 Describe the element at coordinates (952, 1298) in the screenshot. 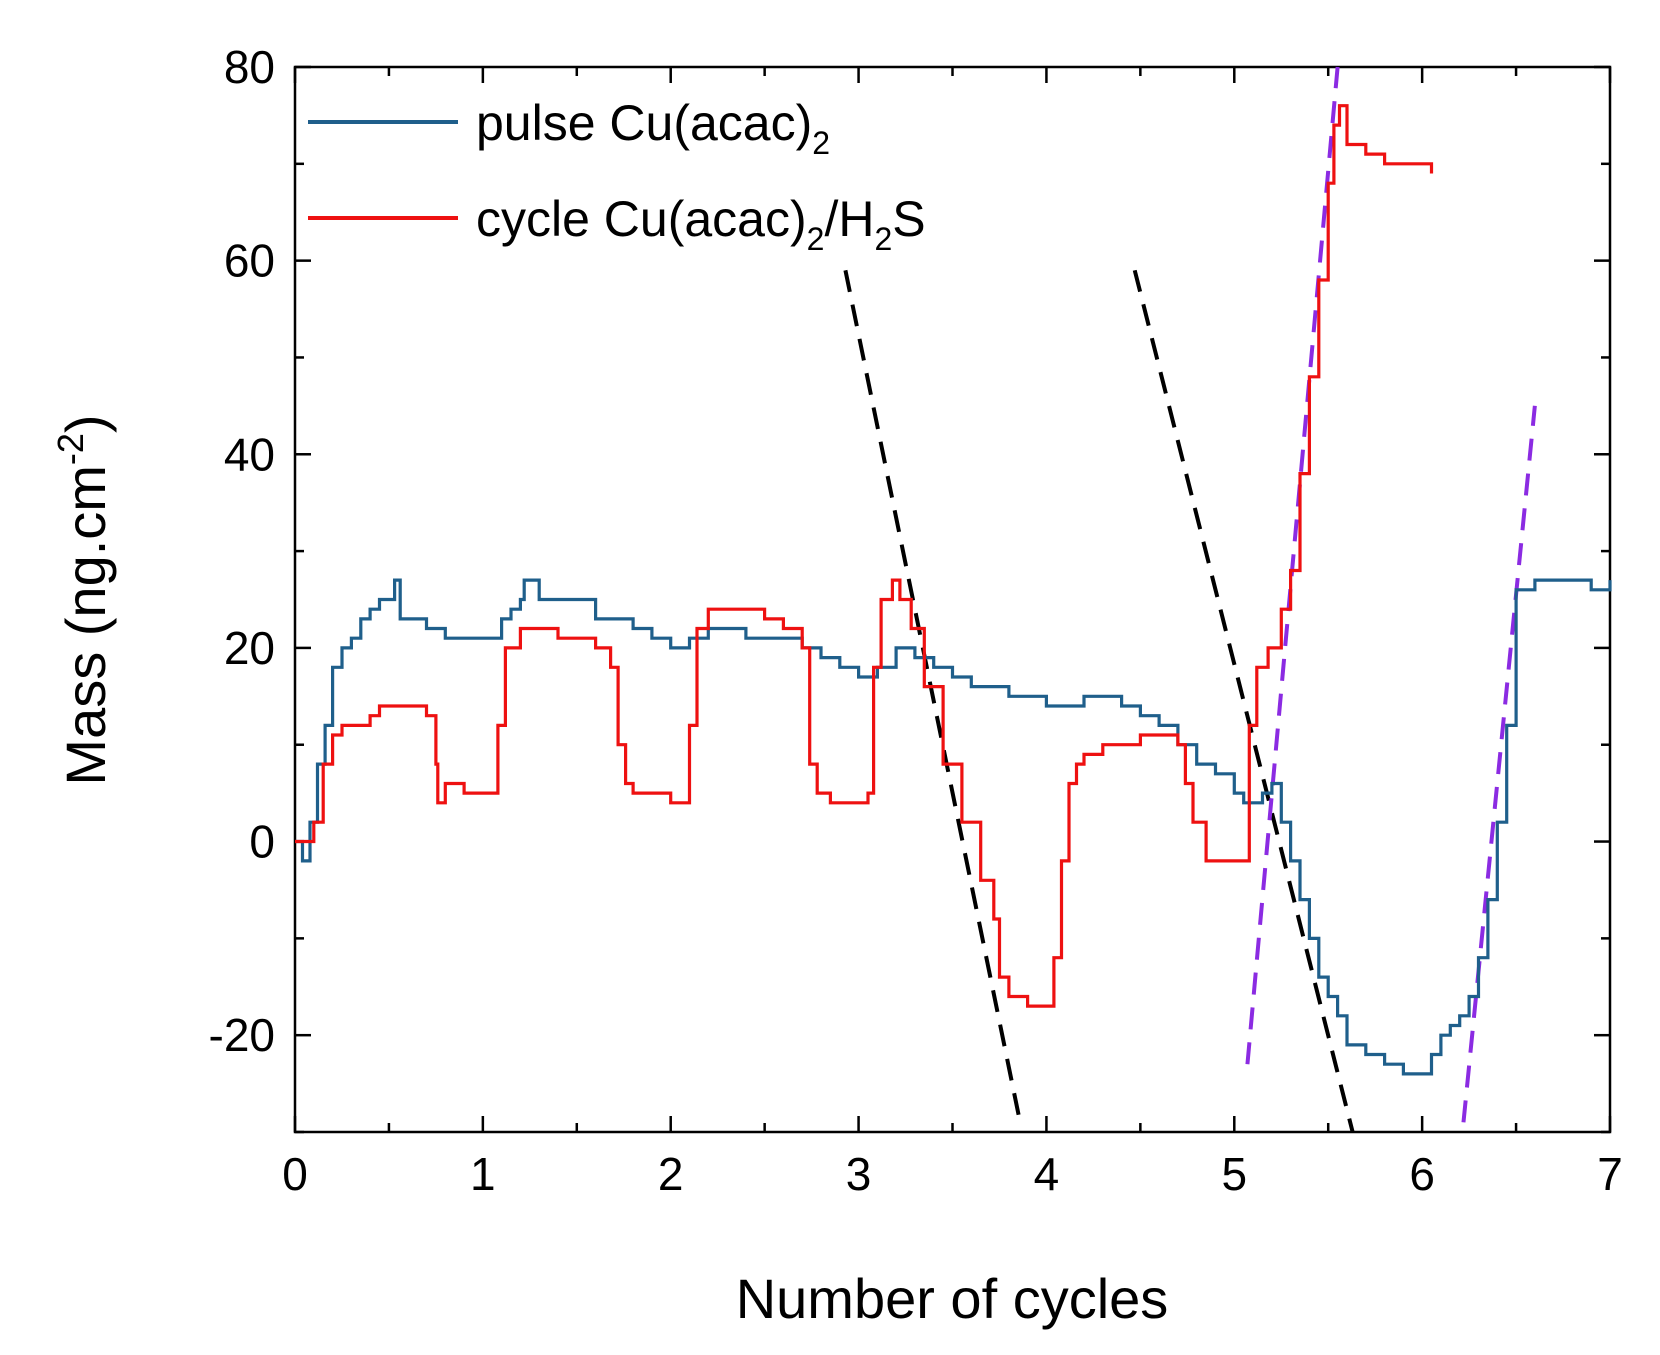

I see `x-axis-title: Number of cycles` at that location.